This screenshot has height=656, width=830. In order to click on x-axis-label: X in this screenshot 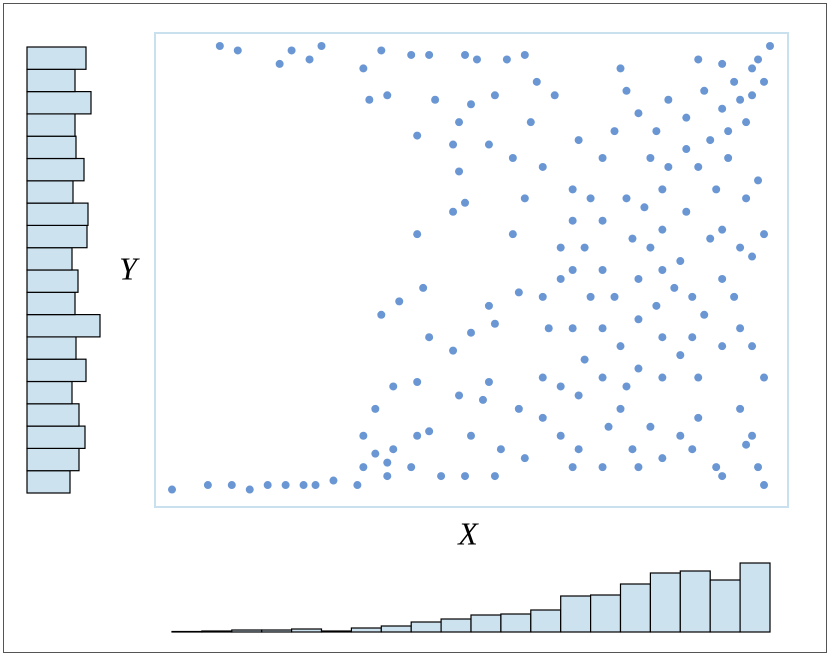, I will do `click(467, 533)`.